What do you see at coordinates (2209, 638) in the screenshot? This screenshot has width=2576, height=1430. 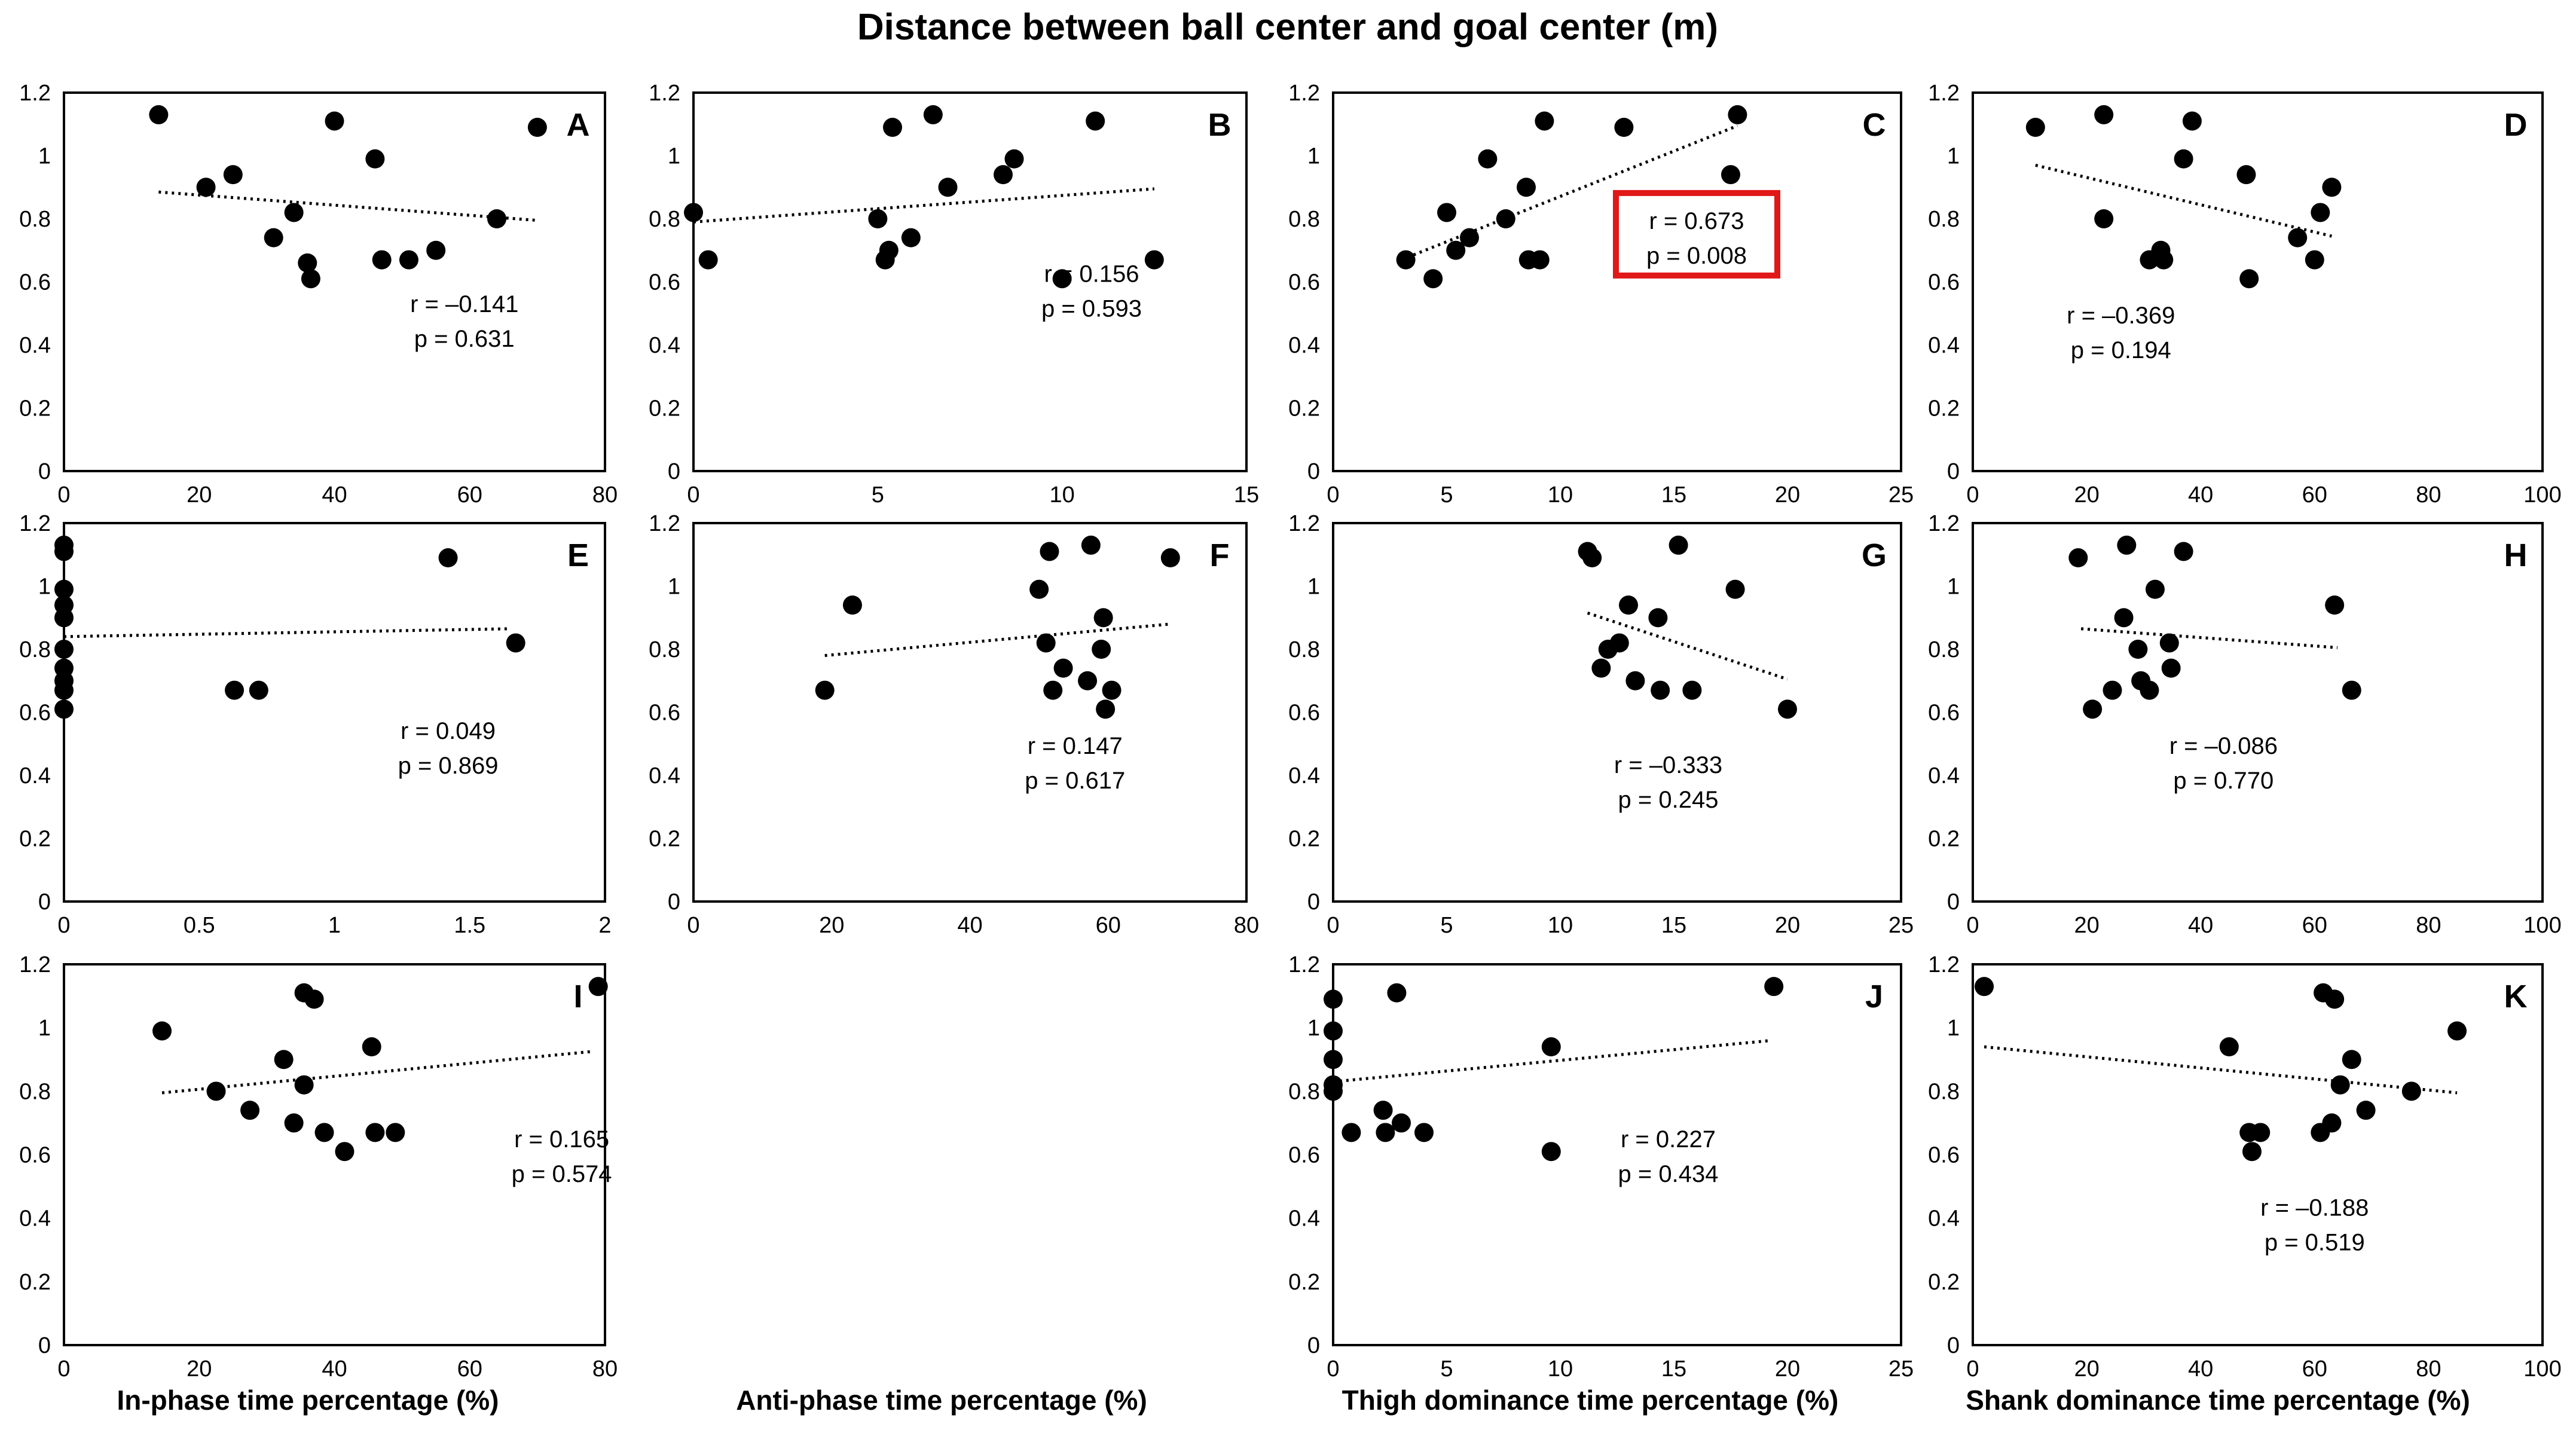 I see `panel-h-trendline` at bounding box center [2209, 638].